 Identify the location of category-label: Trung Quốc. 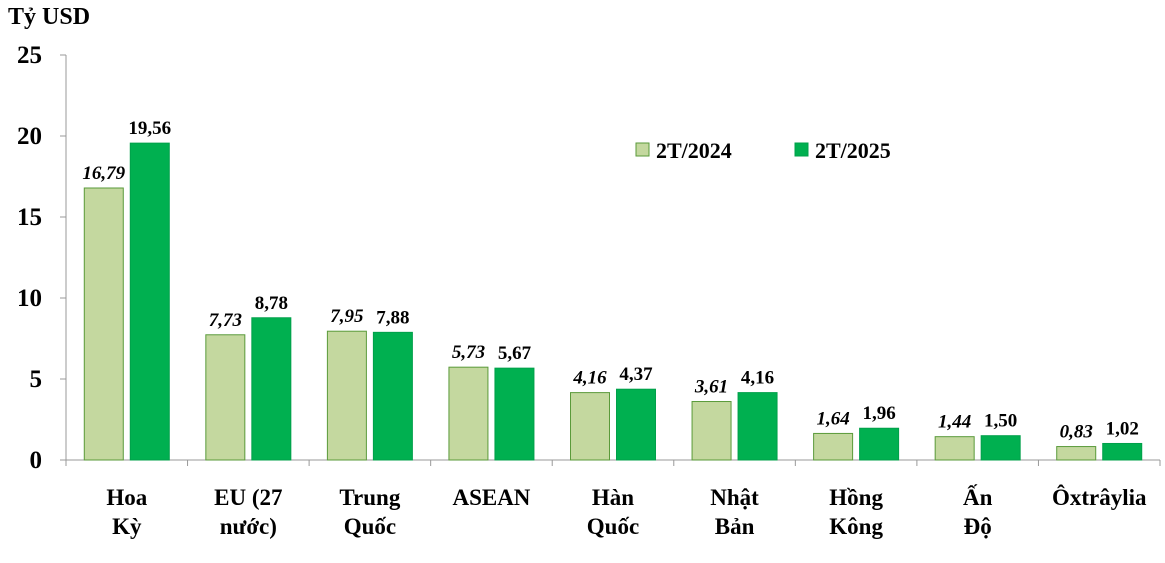
(369, 512).